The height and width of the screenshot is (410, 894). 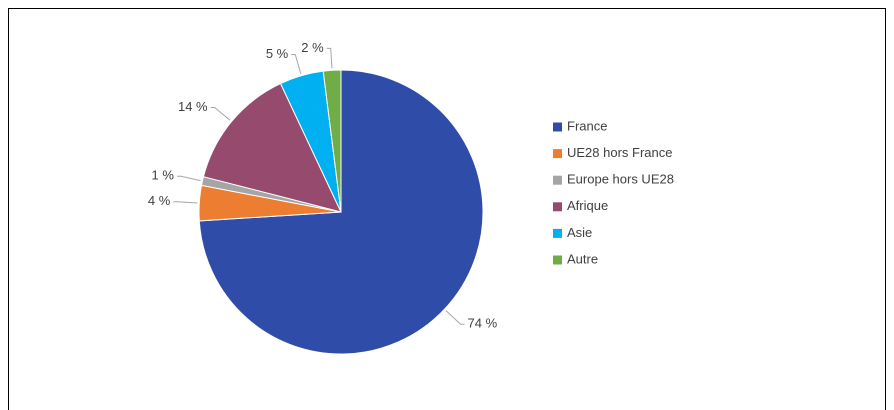 What do you see at coordinates (163, 175) in the screenshot?
I see `data-label: 1 %` at bounding box center [163, 175].